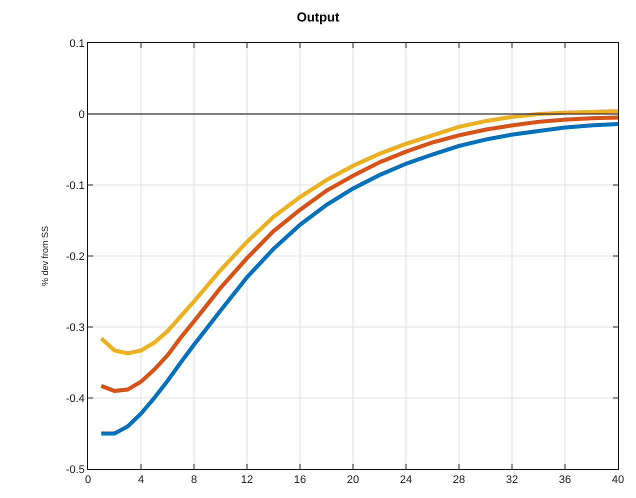  Describe the element at coordinates (194, 480) in the screenshot. I see `x-tick-label: 8` at that location.